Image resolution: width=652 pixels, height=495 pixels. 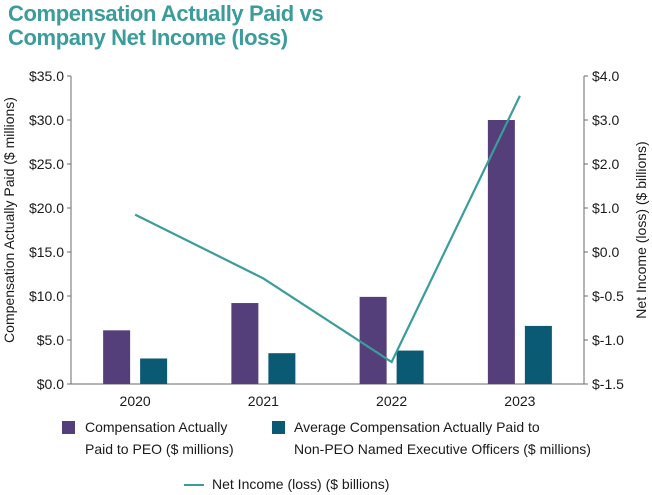 What do you see at coordinates (263, 401) in the screenshot?
I see `x-axis-tick-label: 2021` at bounding box center [263, 401].